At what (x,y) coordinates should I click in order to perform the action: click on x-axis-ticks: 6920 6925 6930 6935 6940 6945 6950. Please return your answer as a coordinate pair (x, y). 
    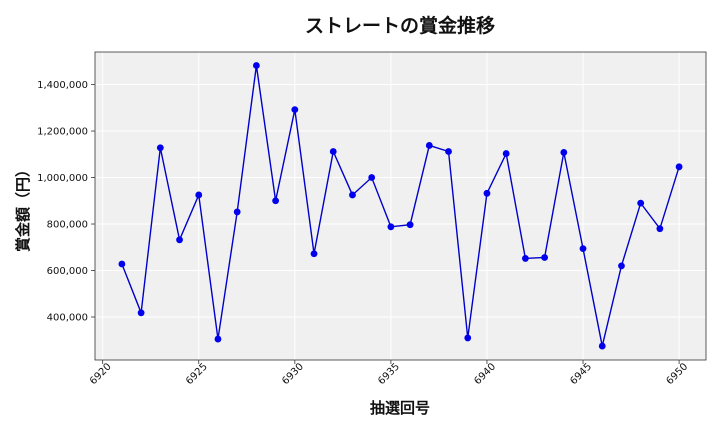
    Looking at the image, I should click on (389, 373).